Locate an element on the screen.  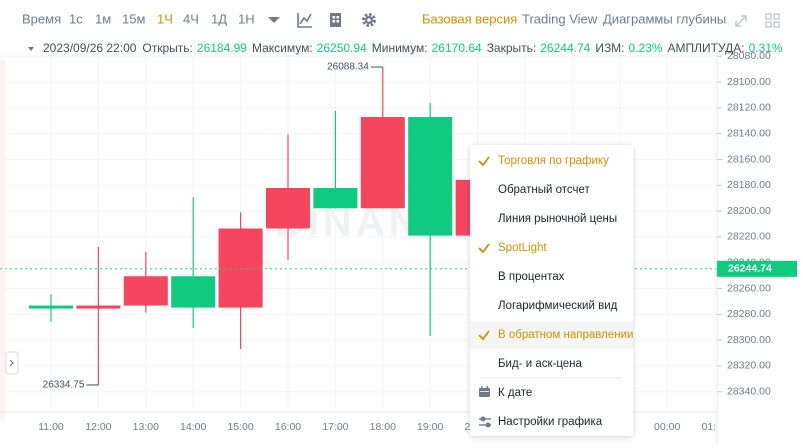
x-tick-label: 01:00 is located at coordinates (714, 427).